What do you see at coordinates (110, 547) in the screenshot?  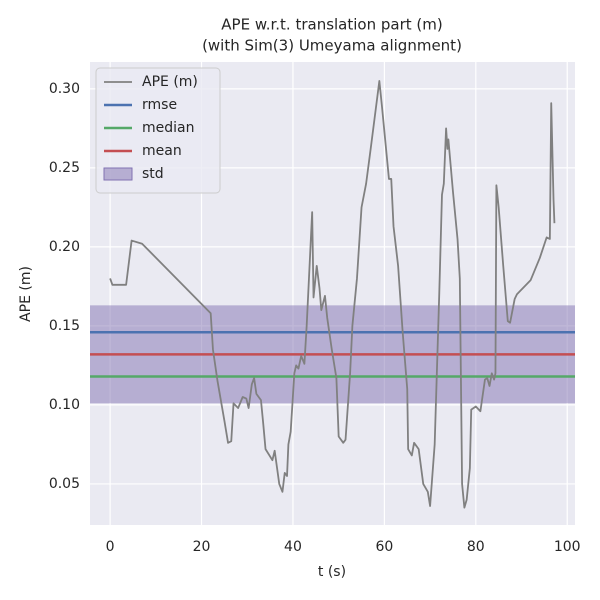 I see `x-tick-label: 0` at bounding box center [110, 547].